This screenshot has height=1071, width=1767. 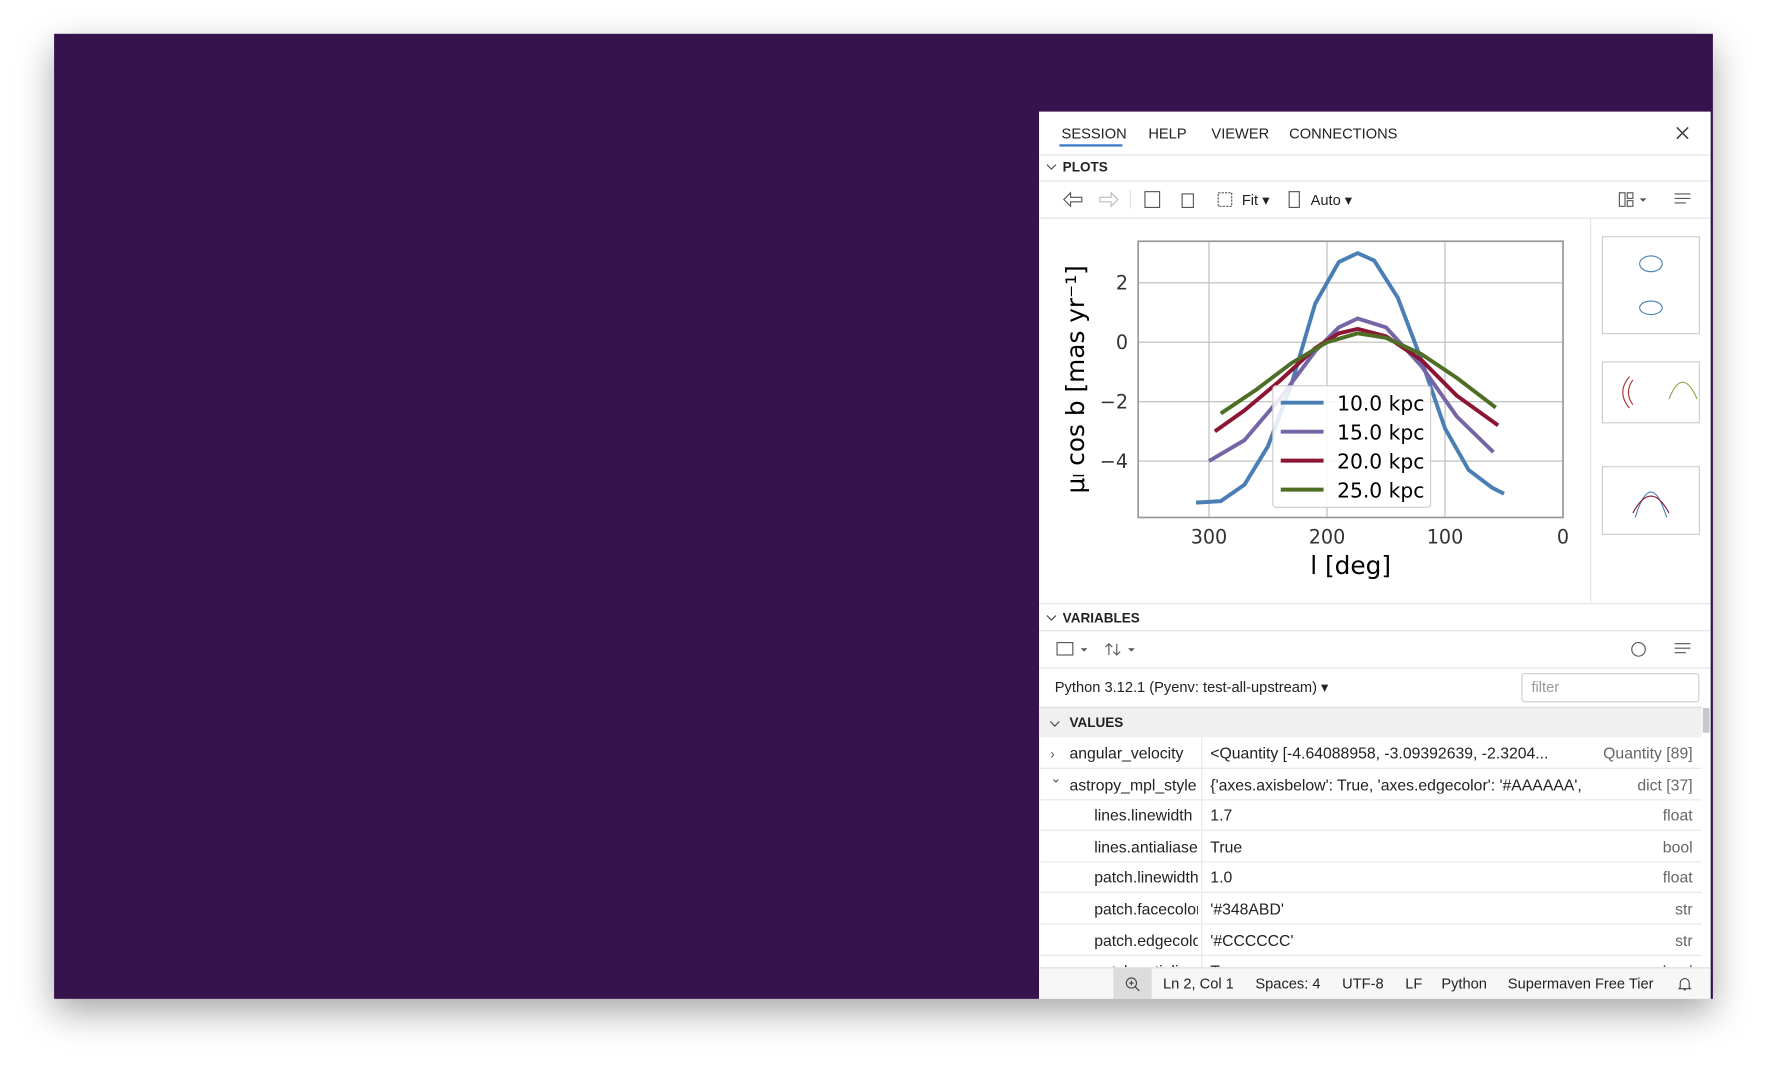 I want to click on variable-name: patch.linewidth, so click(x=1146, y=877).